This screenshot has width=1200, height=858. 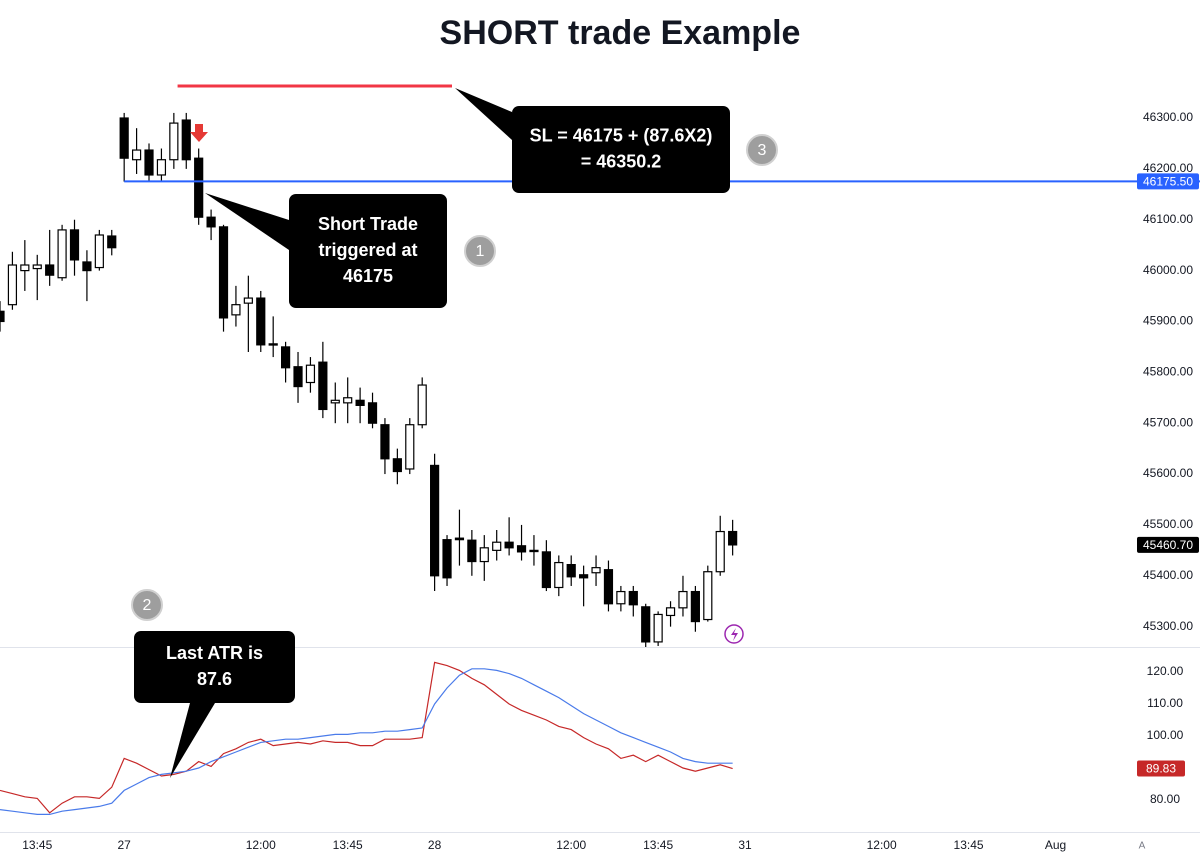 I want to click on alert-bolt, so click(x=734, y=634).